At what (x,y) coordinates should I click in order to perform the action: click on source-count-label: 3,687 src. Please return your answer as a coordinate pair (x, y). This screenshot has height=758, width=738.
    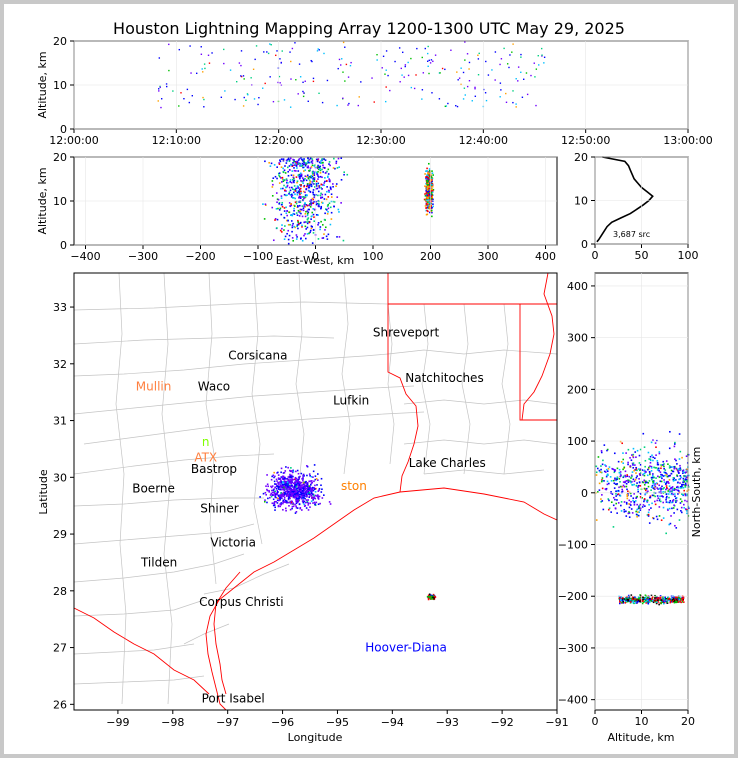
    Looking at the image, I should click on (631, 234).